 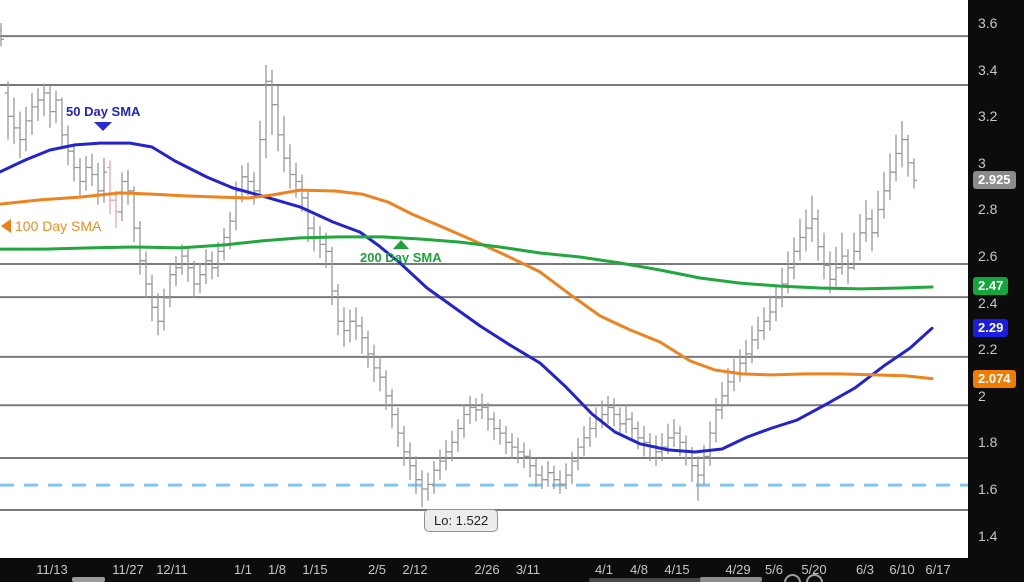 I want to click on triangle-down-icon, so click(x=103, y=126).